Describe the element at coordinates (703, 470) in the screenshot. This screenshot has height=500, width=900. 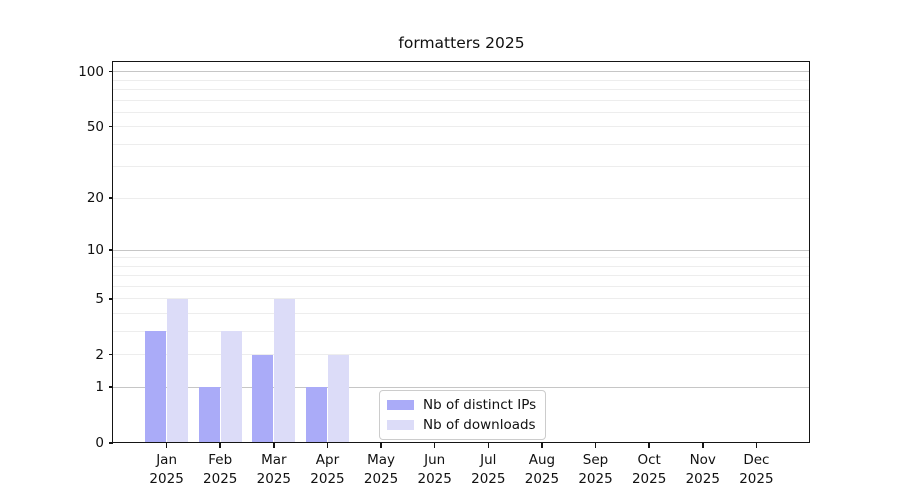
I see `x-tick-label: Nov 2025` at that location.